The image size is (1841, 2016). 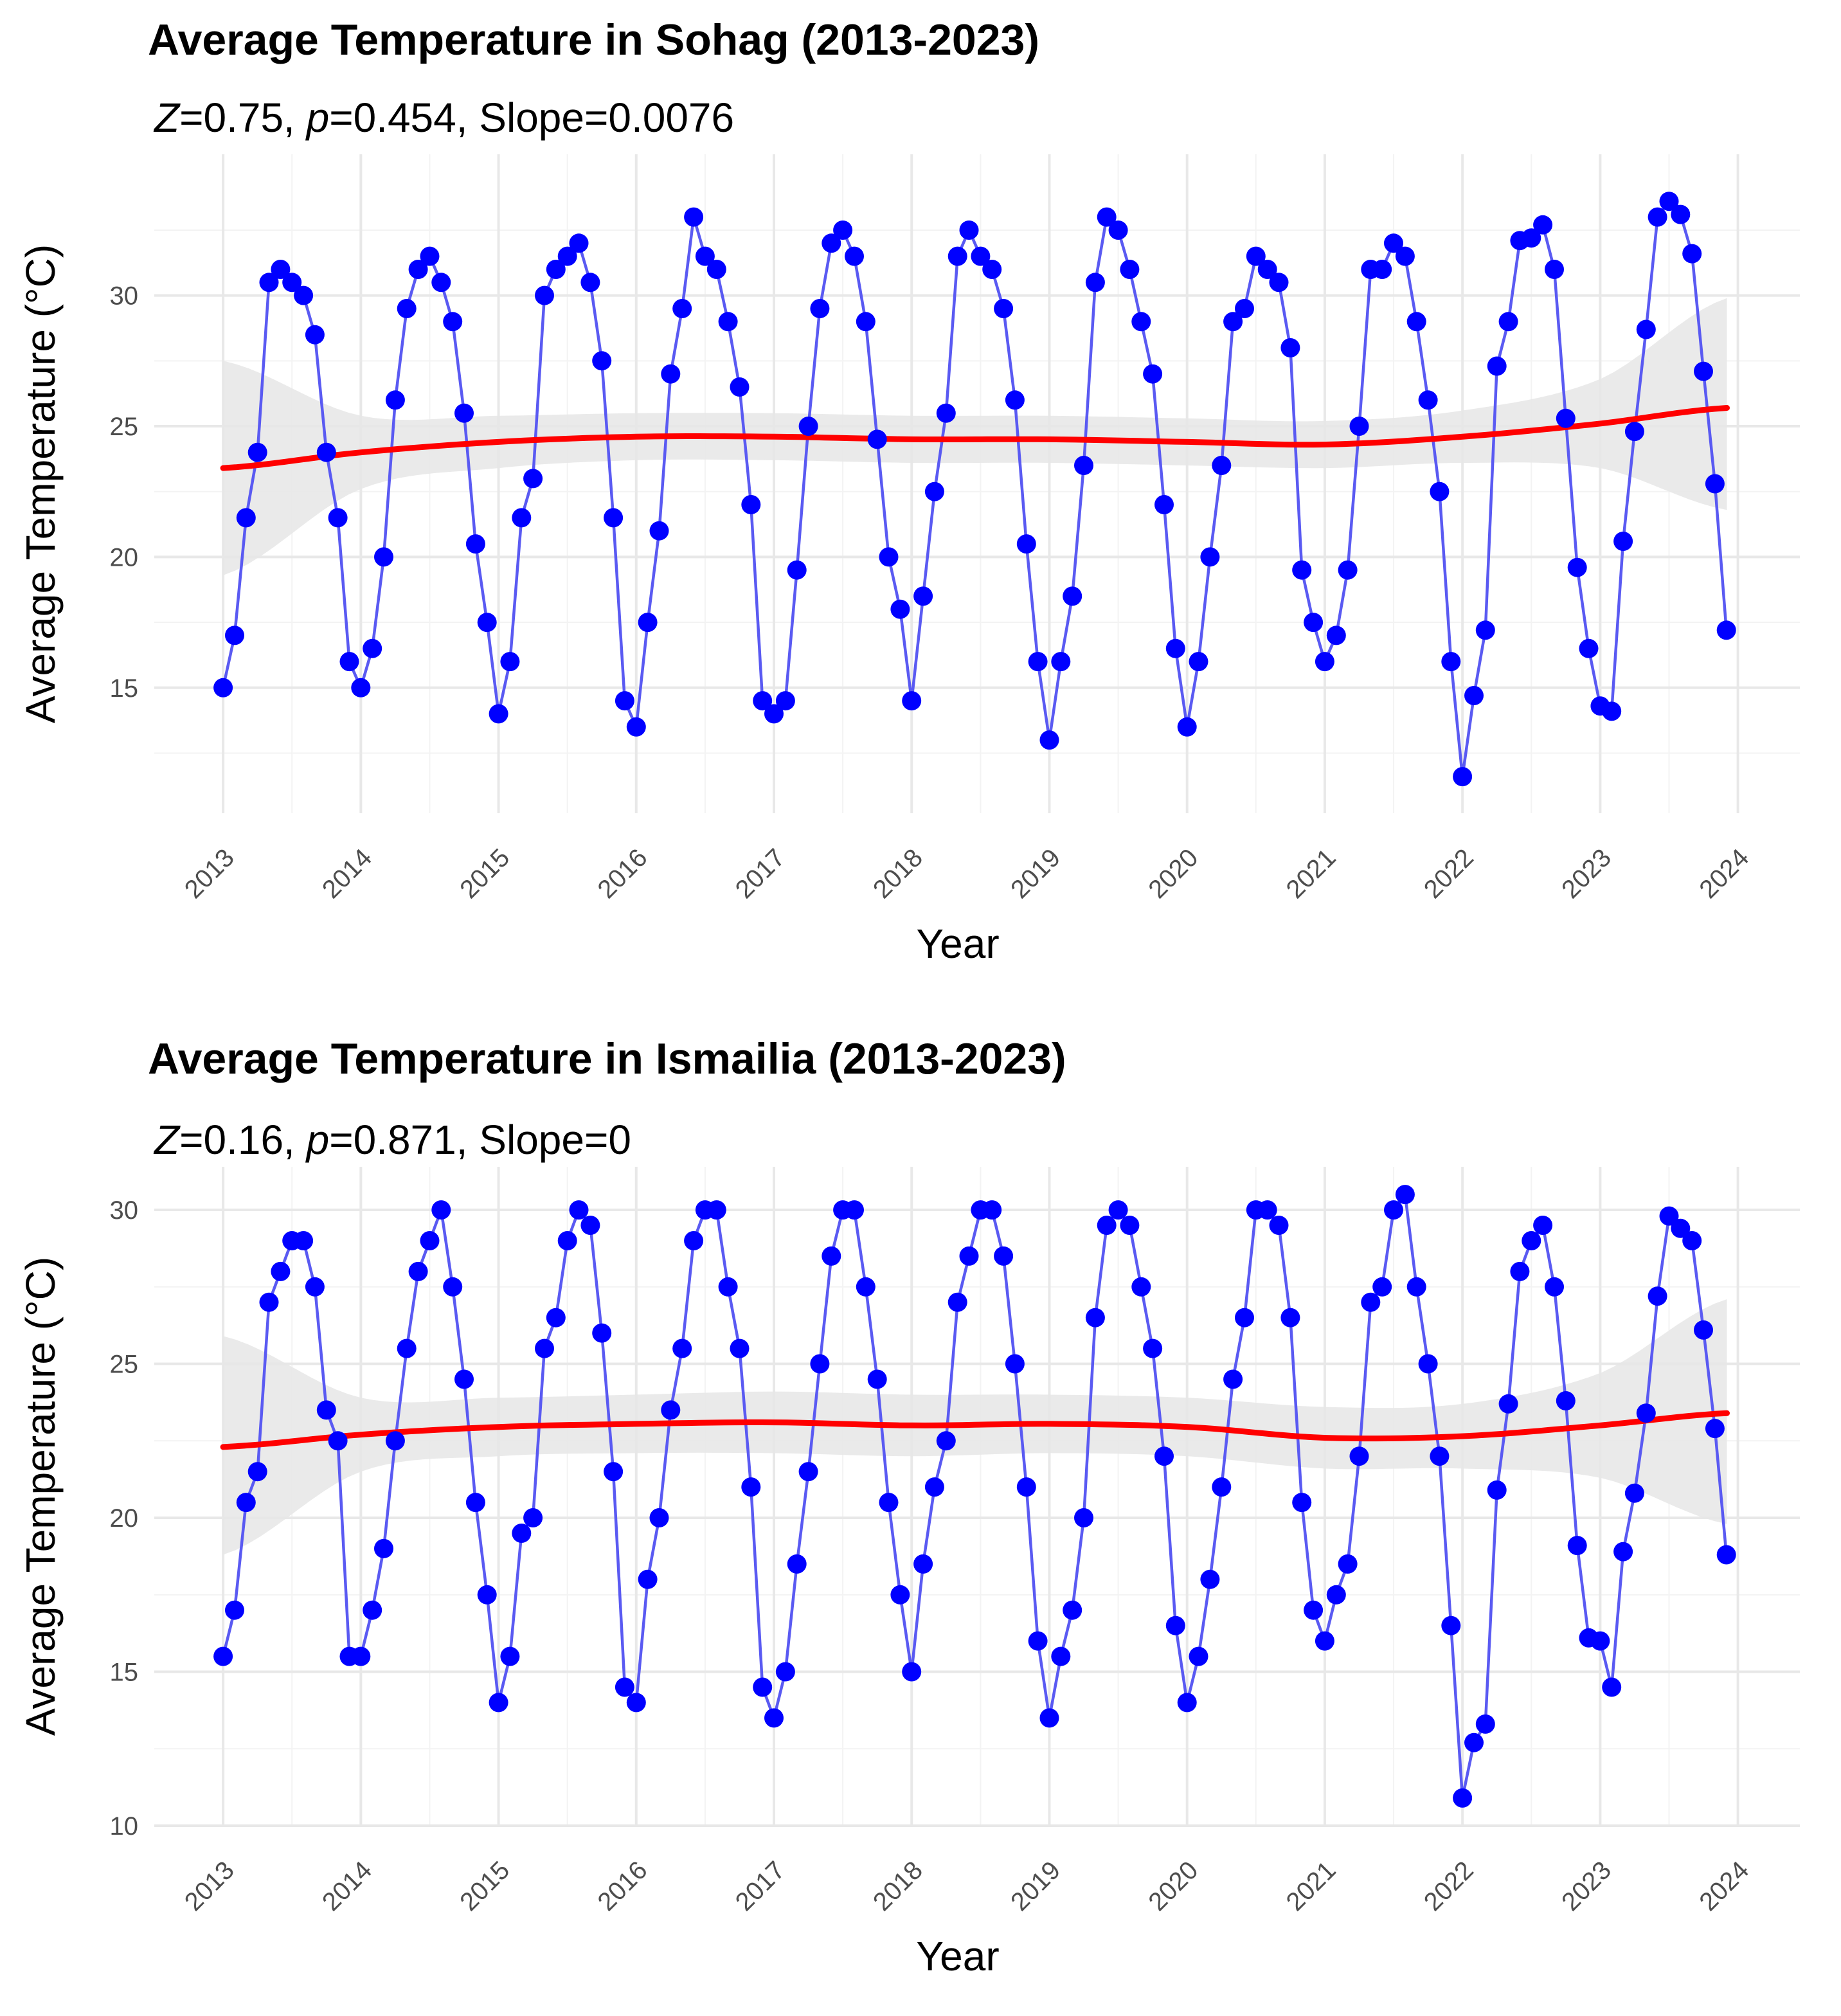 What do you see at coordinates (975, 1430) in the screenshot?
I see `trend-line` at bounding box center [975, 1430].